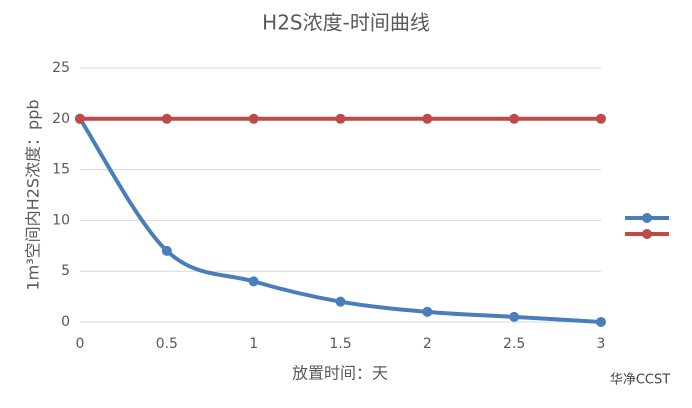 This screenshot has height=408, width=692. What do you see at coordinates (601, 344) in the screenshot?
I see `x-tick-label: 3` at bounding box center [601, 344].